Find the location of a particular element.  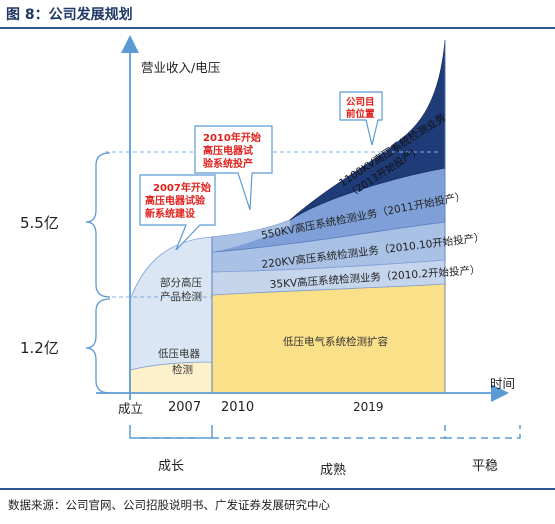

x-tick-founded: 成立 is located at coordinates (130, 408).